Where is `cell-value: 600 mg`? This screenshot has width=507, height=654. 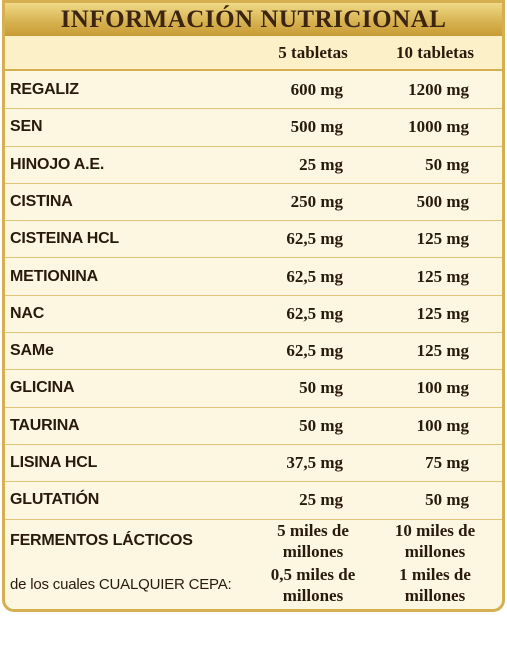
cell-value: 600 mg is located at coordinates (316, 89).